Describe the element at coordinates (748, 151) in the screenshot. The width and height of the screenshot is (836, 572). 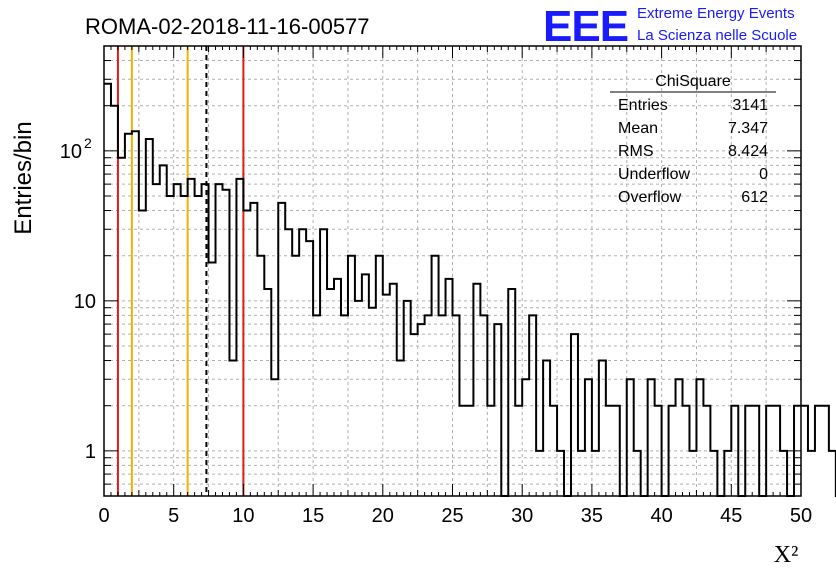
I see `stats-value-rms: 8.424` at that location.